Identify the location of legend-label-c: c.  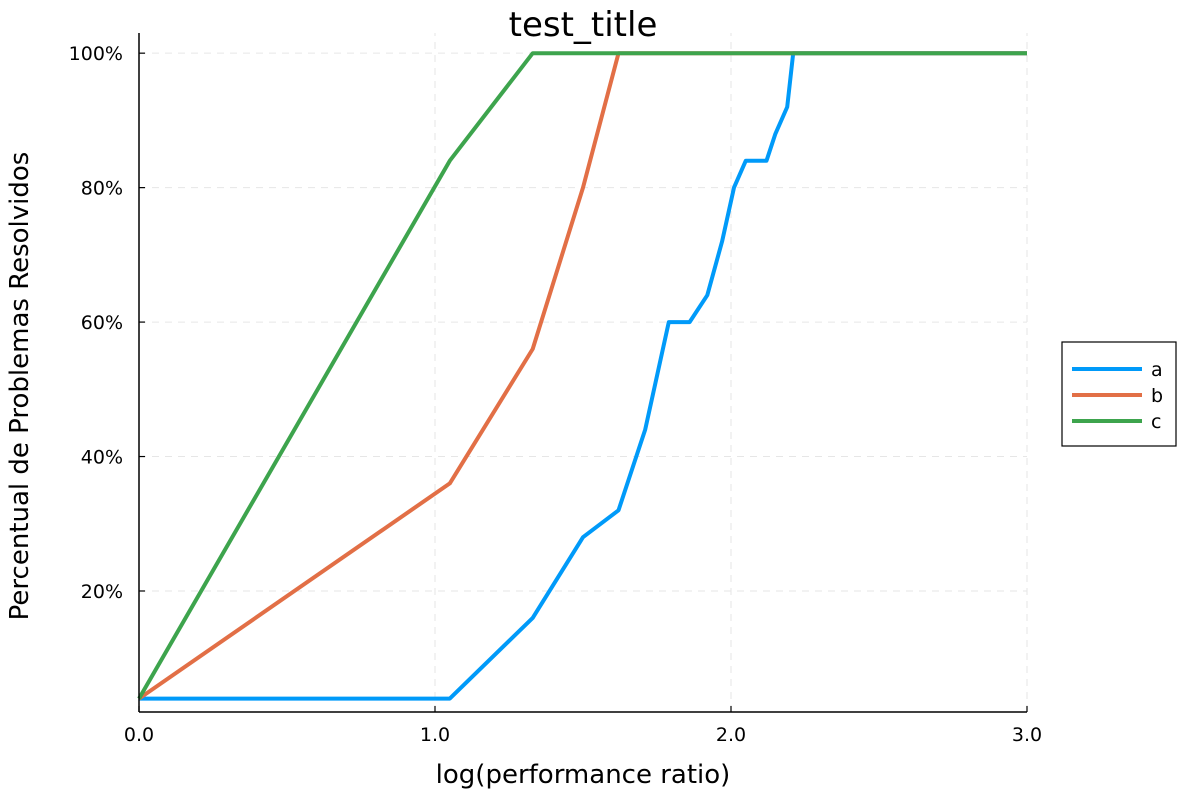
(1156, 422).